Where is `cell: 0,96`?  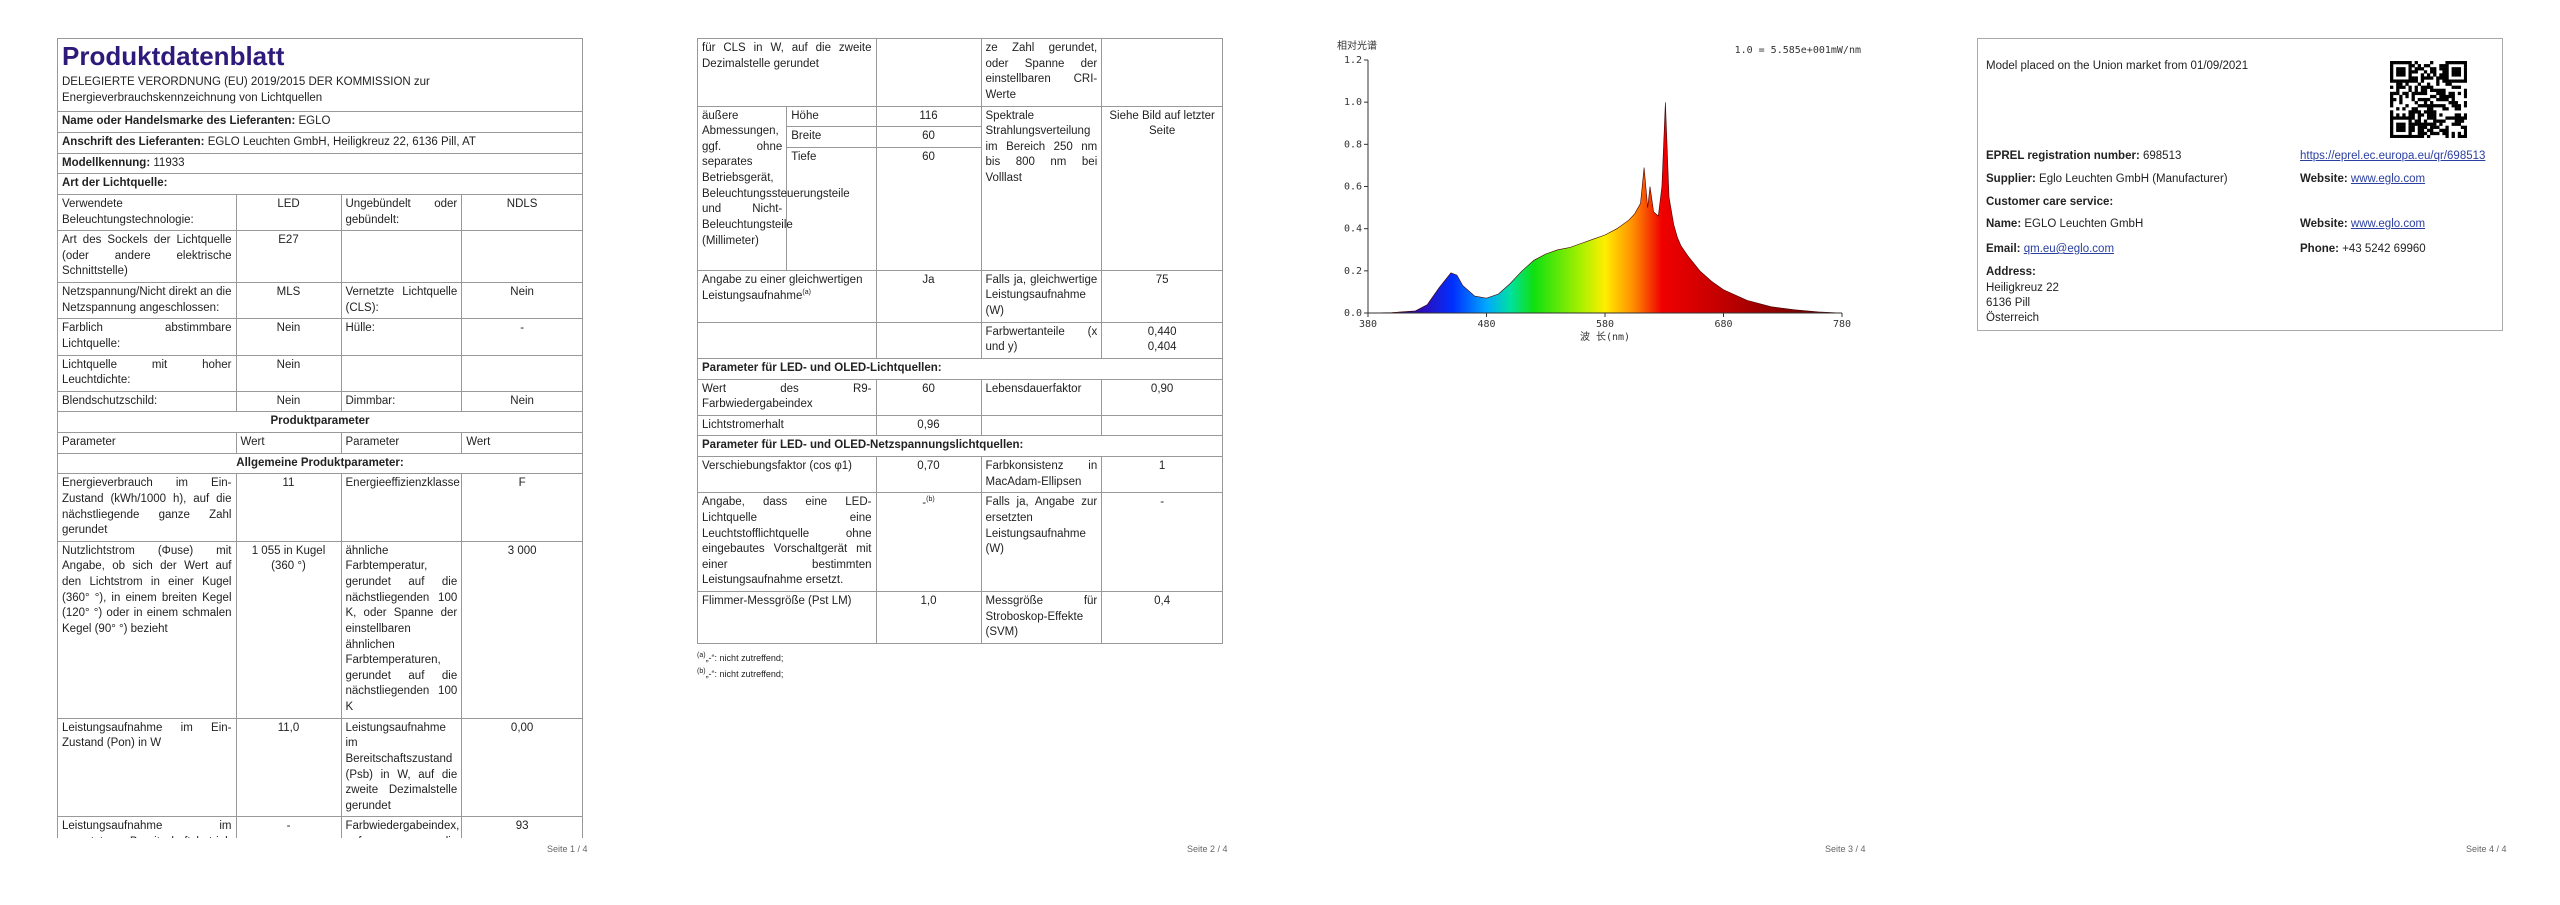 cell: 0,96 is located at coordinates (928, 425).